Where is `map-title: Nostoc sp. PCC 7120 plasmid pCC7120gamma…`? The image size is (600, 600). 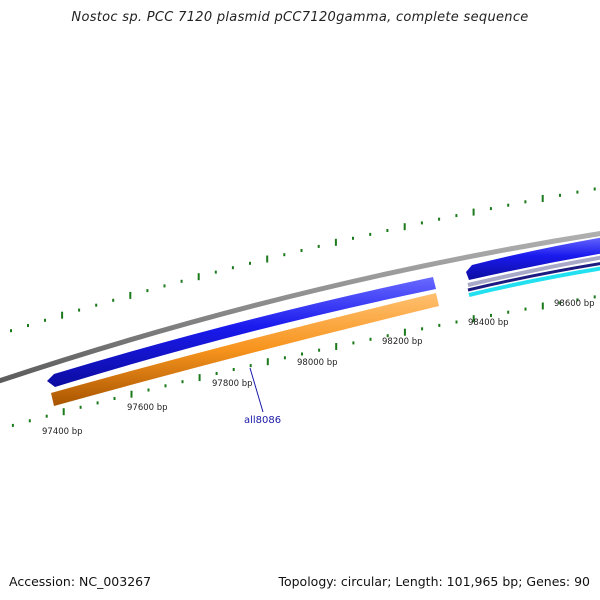
map-title: Nostoc sp. PCC 7120 plasmid pCC7120gamma… is located at coordinates (300, 17).